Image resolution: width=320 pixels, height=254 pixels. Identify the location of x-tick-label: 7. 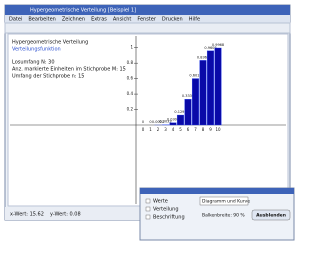
(195, 129).